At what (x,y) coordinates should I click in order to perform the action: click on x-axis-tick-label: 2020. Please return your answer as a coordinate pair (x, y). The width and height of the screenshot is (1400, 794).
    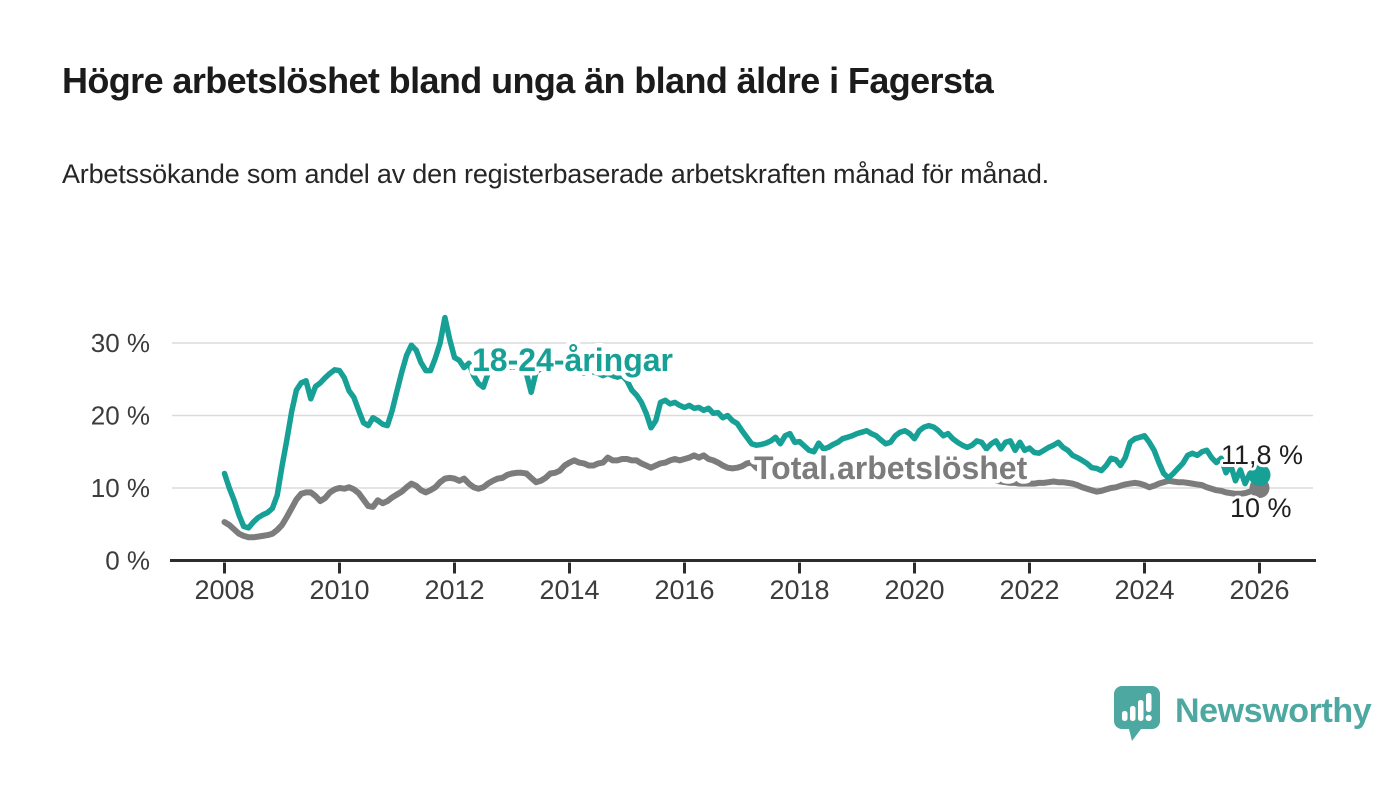
    Looking at the image, I should click on (914, 590).